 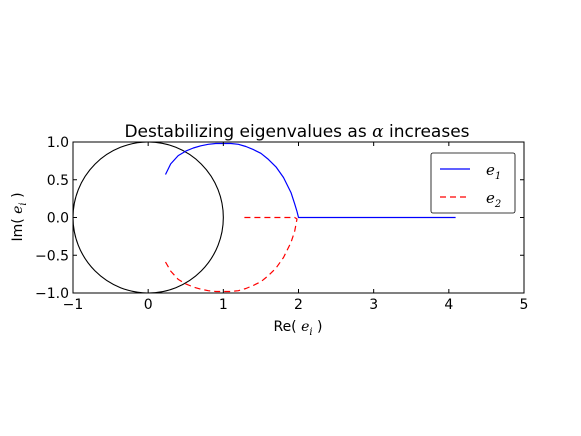 What do you see at coordinates (223, 305) in the screenshot?
I see `x-tick-label: 1` at bounding box center [223, 305].